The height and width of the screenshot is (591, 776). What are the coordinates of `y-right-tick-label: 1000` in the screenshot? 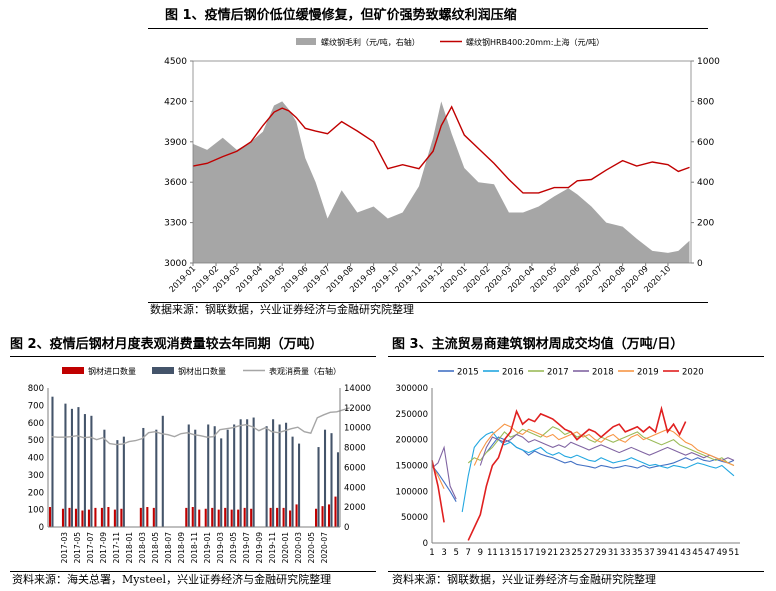 It's located at (708, 62).